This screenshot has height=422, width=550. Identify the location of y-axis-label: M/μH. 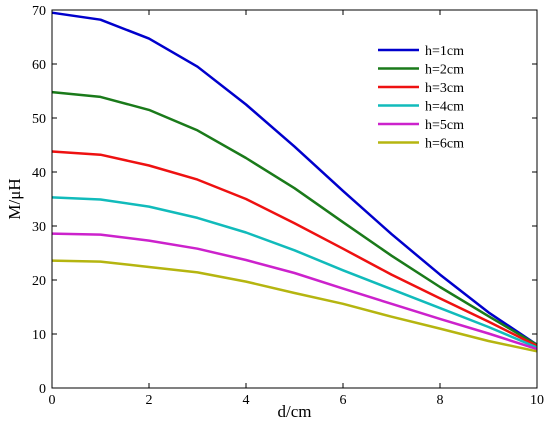
(14, 198).